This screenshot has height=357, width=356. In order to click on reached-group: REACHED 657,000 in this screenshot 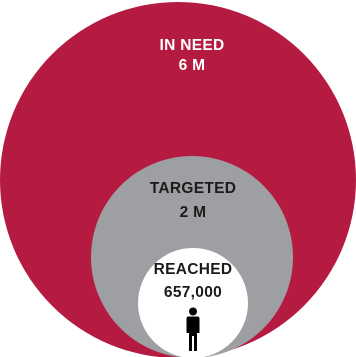, I will do `click(193, 302)`.